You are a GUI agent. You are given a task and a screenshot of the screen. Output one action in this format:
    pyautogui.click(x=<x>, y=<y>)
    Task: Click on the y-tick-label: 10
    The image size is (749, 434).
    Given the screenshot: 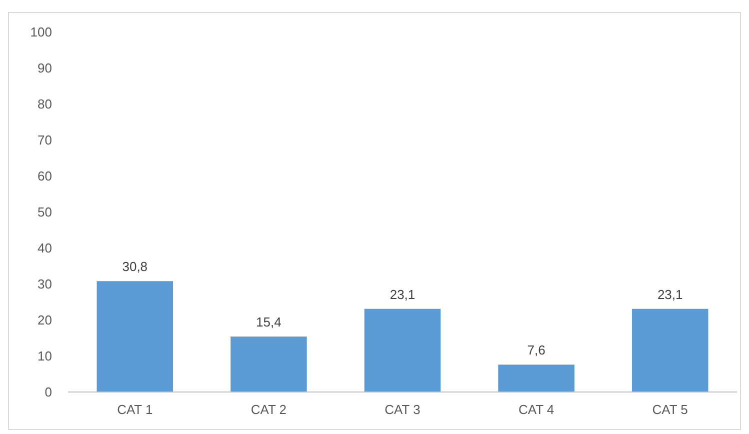 What is the action you would take?
    pyautogui.click(x=45, y=356)
    